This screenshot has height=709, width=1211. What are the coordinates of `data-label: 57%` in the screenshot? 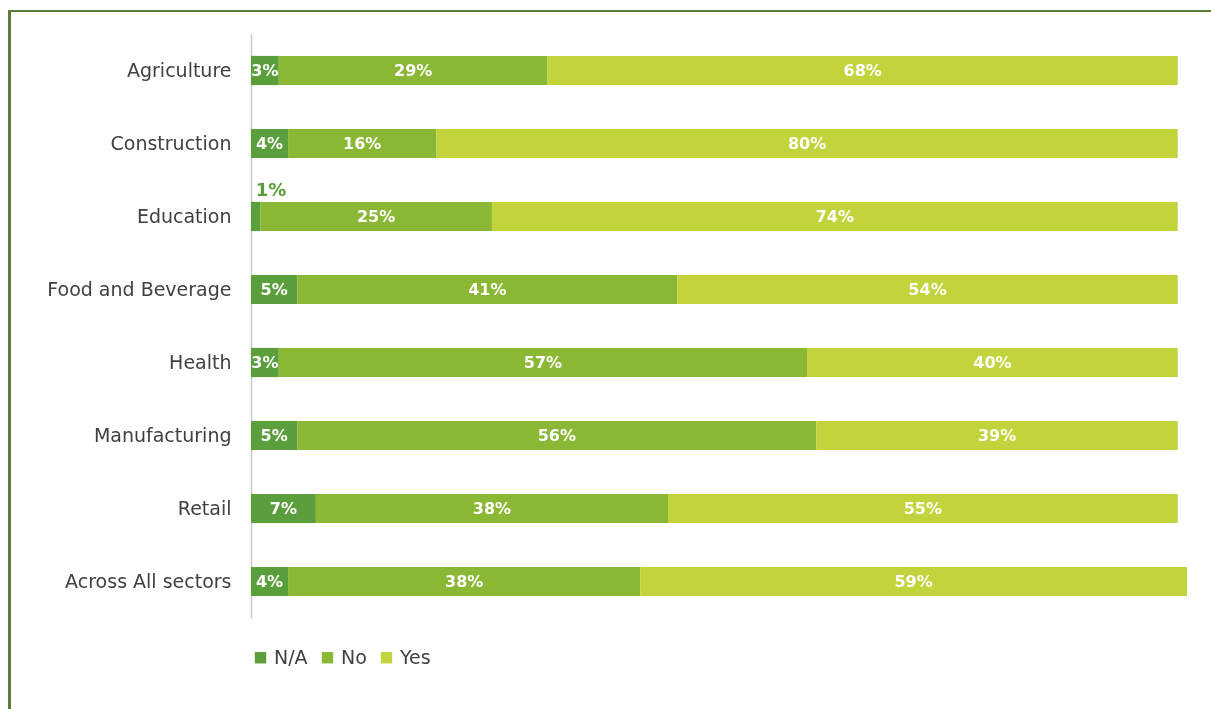 It's located at (543, 362).